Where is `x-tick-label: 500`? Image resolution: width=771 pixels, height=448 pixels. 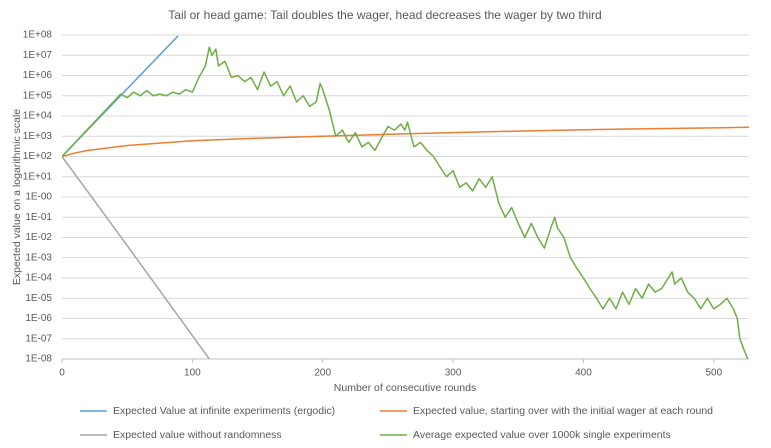
x-tick-label: 500 is located at coordinates (713, 373).